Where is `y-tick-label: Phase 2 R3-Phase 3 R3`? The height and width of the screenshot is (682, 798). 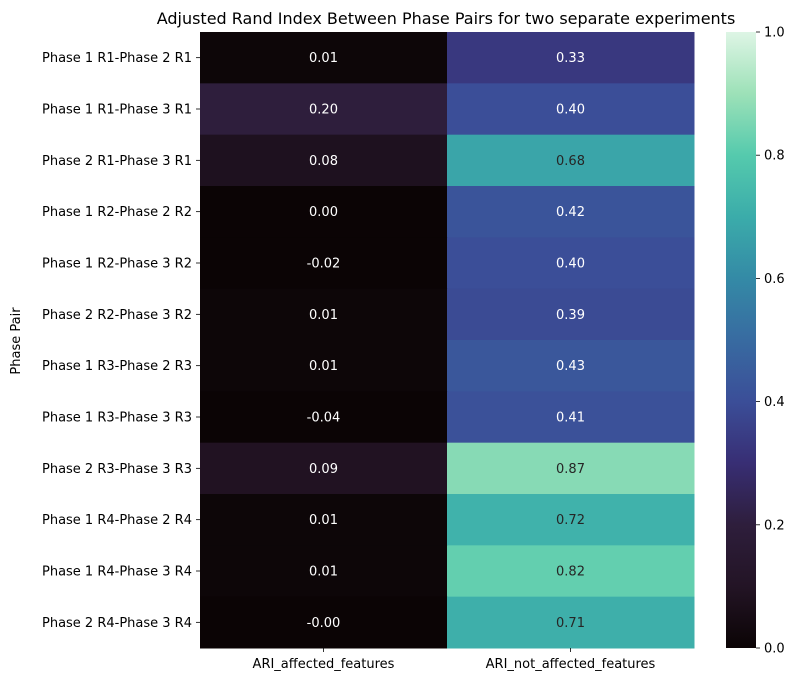 y-tick-label: Phase 2 R3-Phase 3 R3 is located at coordinates (117, 469).